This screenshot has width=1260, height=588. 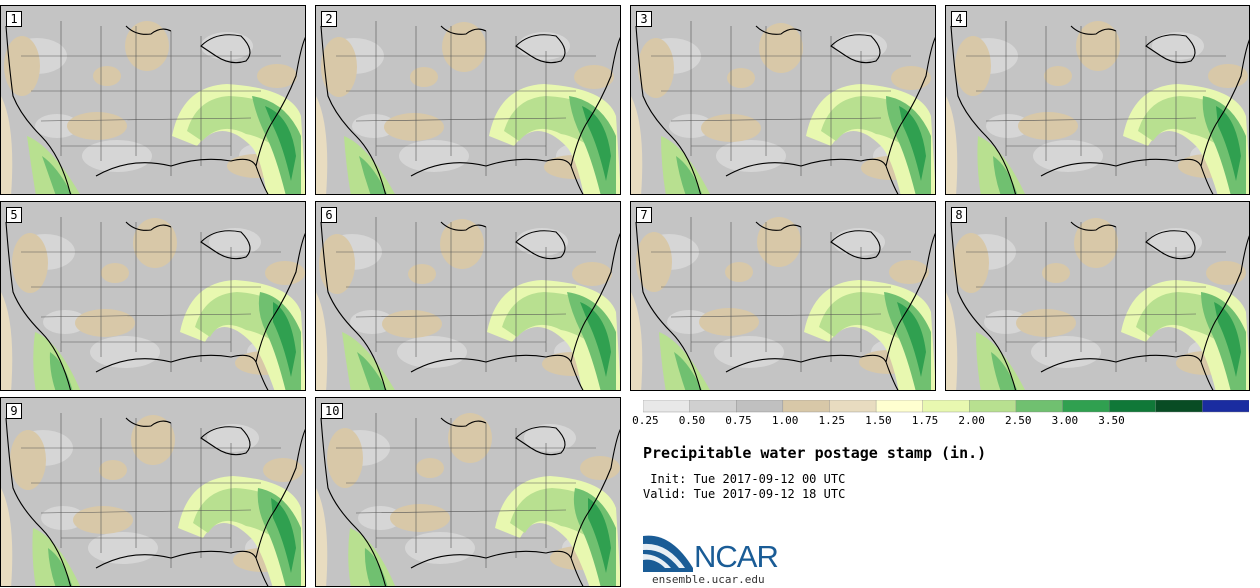 What do you see at coordinates (468, 296) in the screenshot?
I see `map-panel-6: 6` at bounding box center [468, 296].